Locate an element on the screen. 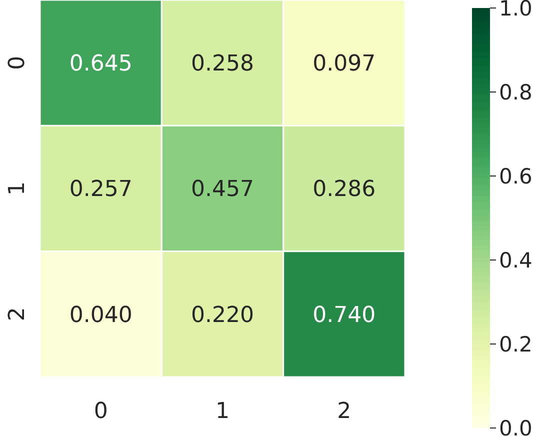 The width and height of the screenshot is (549, 437). color-bar-label: 0.0 is located at coordinates (515, 426).